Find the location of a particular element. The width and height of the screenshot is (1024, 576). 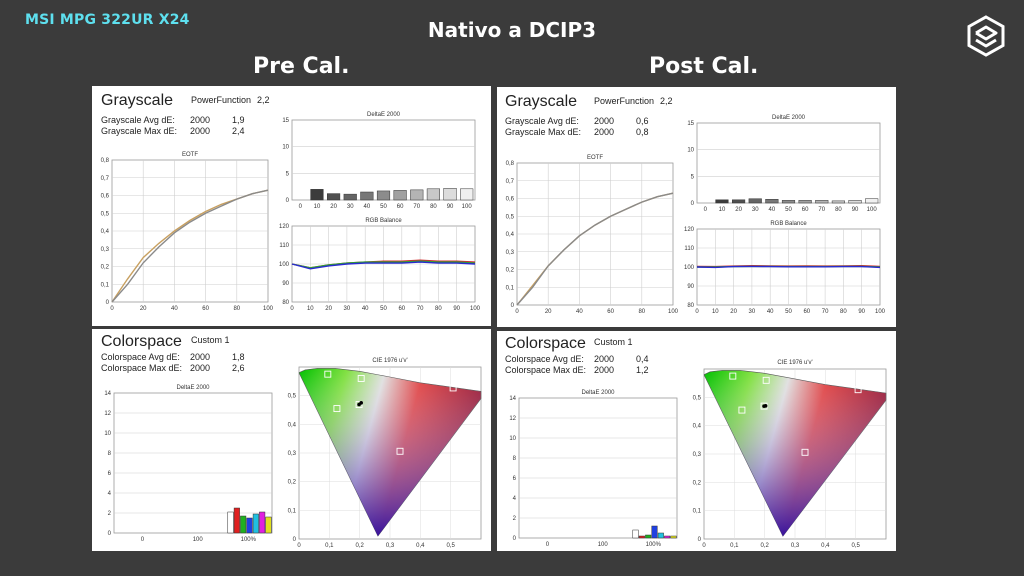

y-tick-label: 0,5 is located at coordinates (105, 214).